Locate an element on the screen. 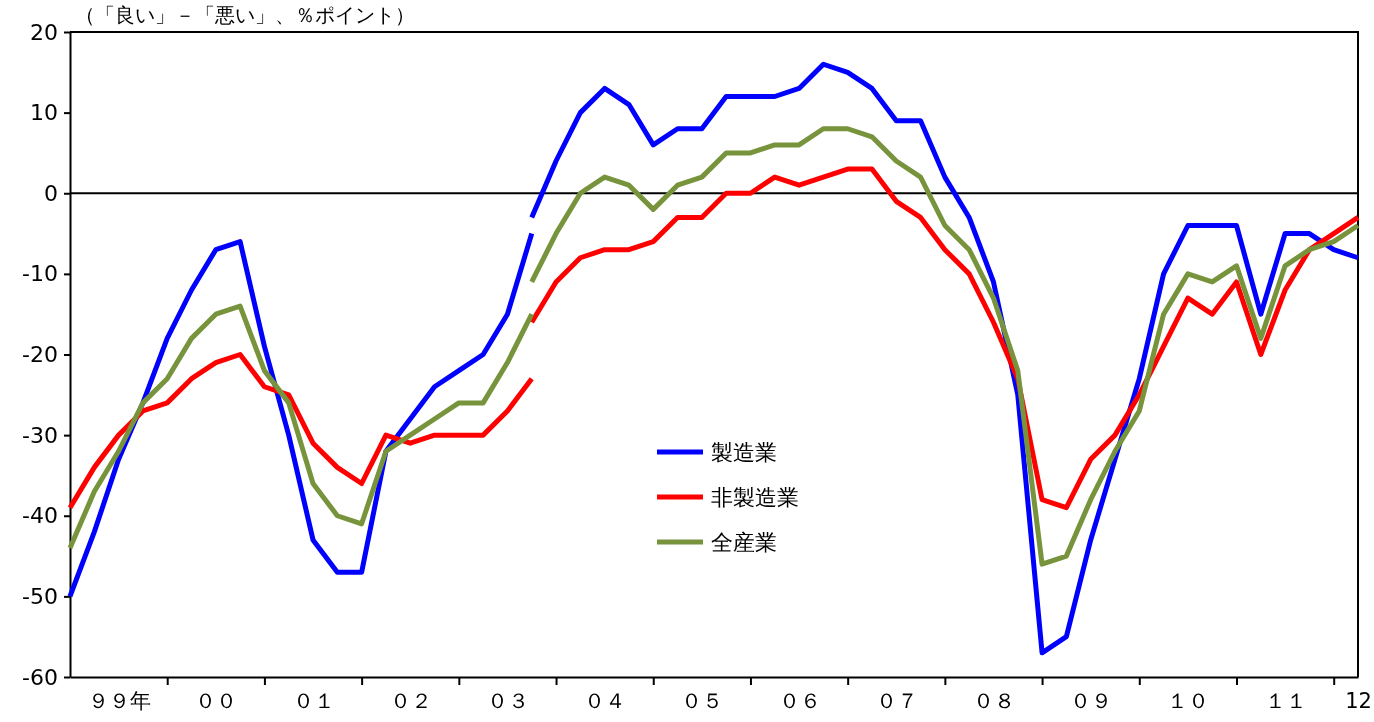 Image resolution: width=1374 pixels, height=722 pixels. x-tick-label: ０１ is located at coordinates (313, 700).